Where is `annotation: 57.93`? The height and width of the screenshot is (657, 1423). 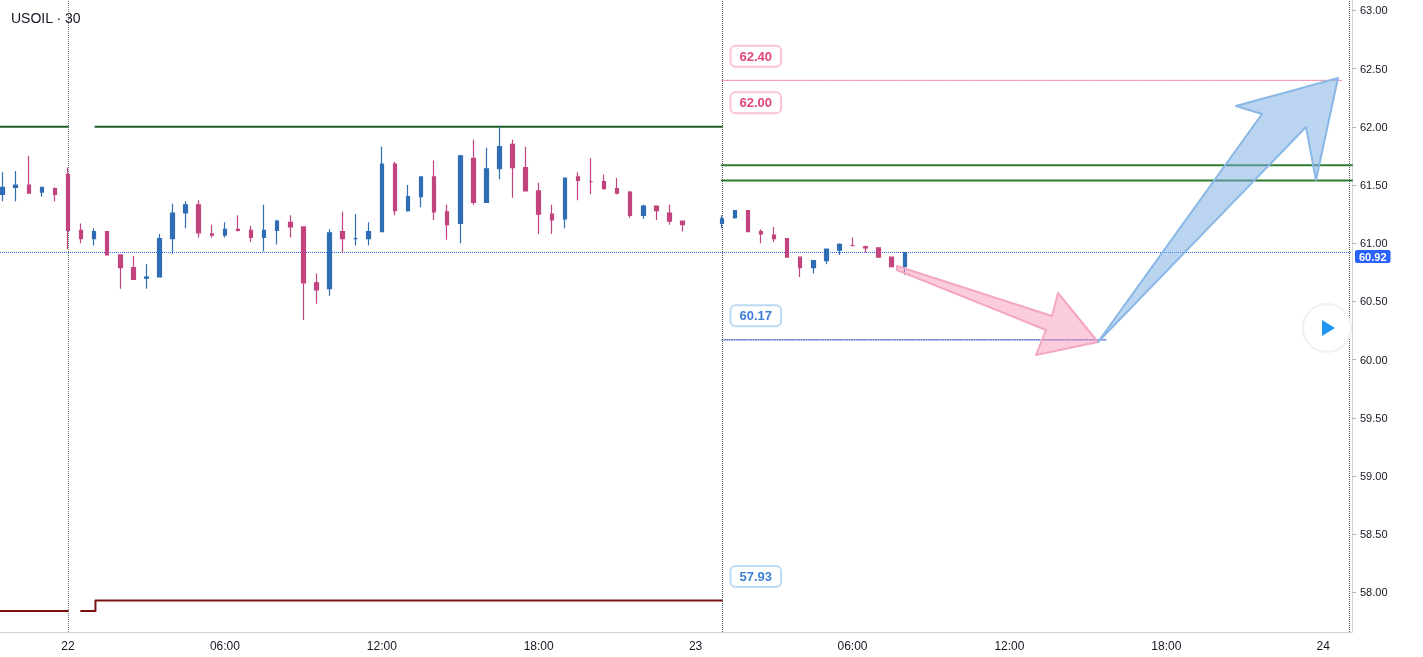
annotation: 57.93 is located at coordinates (756, 577).